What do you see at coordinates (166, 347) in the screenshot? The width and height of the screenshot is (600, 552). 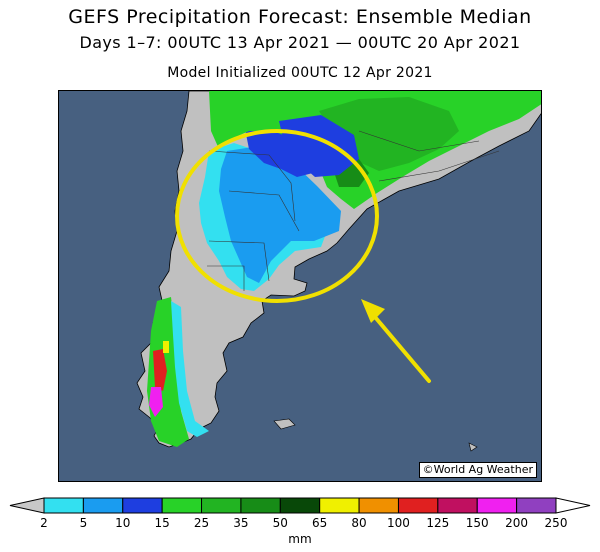 I see `precip-chile-yellow` at bounding box center [166, 347].